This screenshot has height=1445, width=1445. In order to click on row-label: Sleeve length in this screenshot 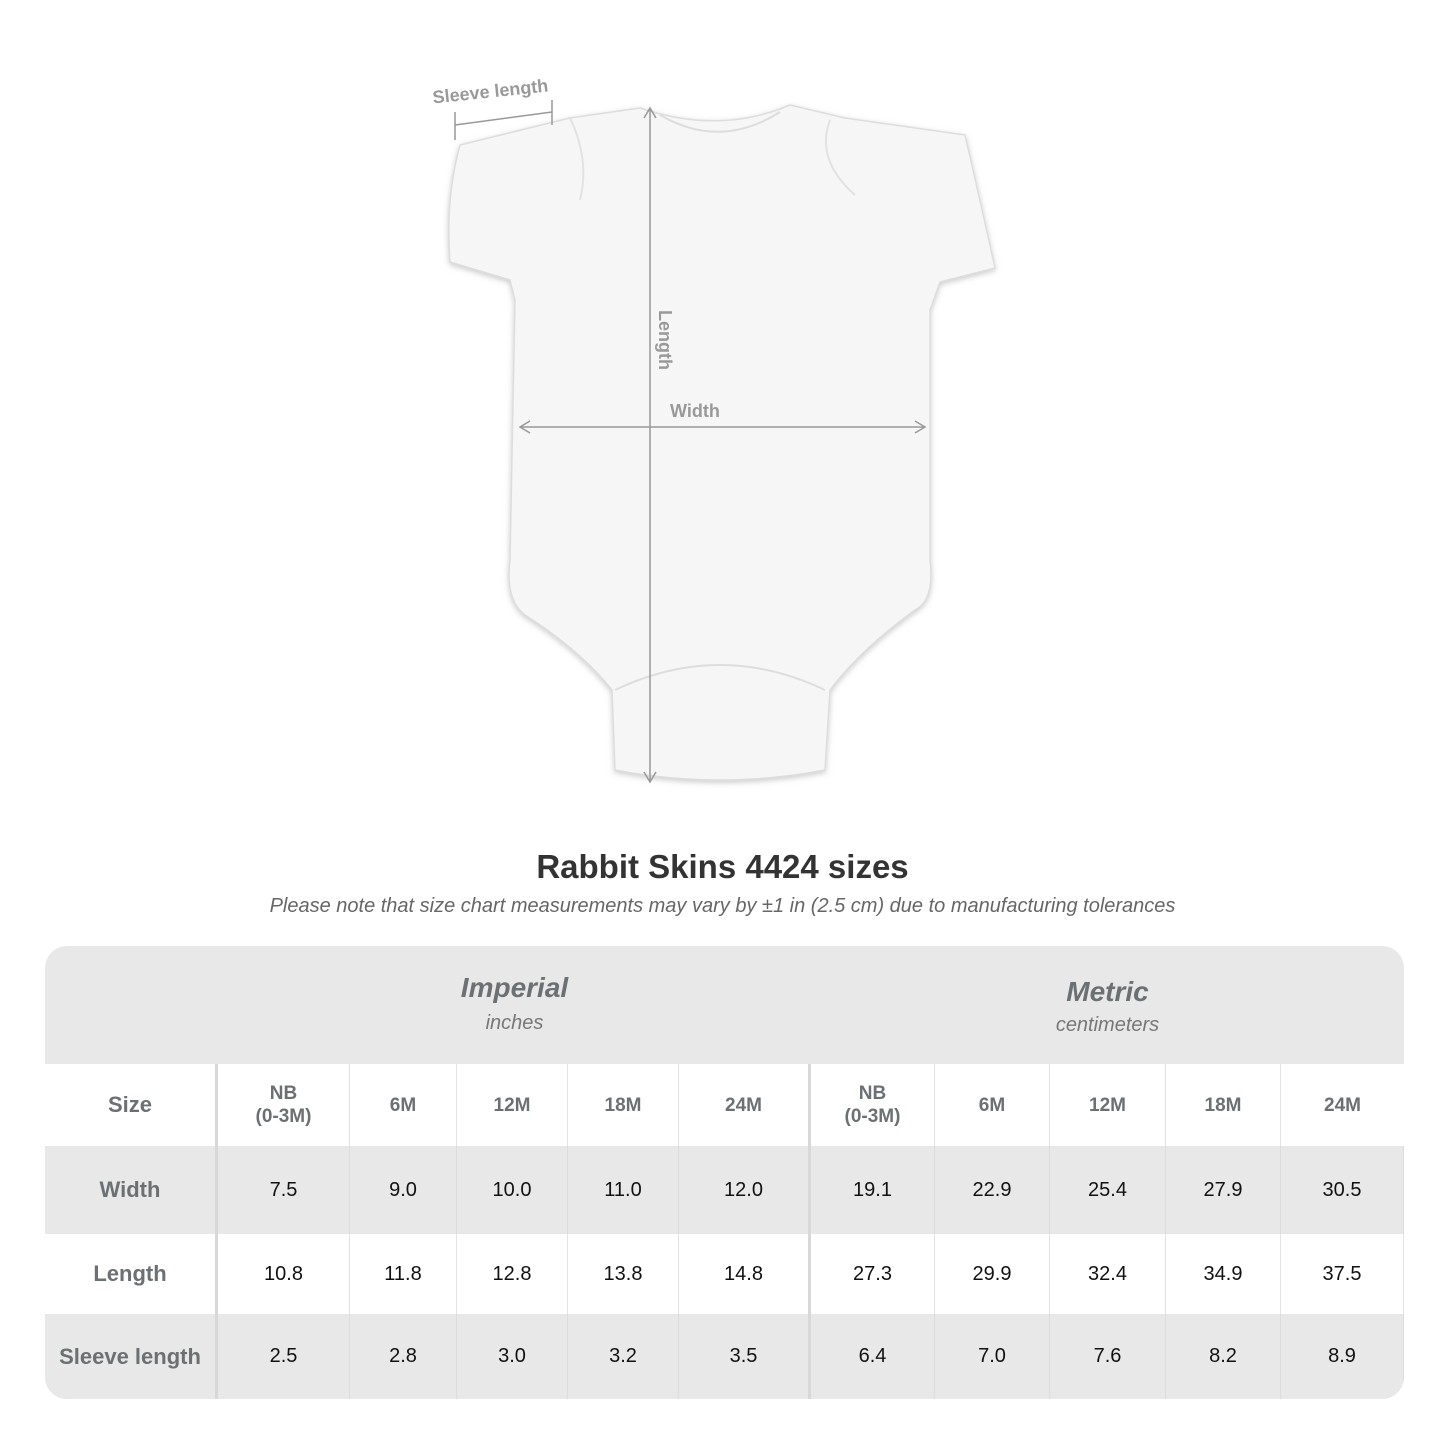, I will do `click(131, 1356)`.